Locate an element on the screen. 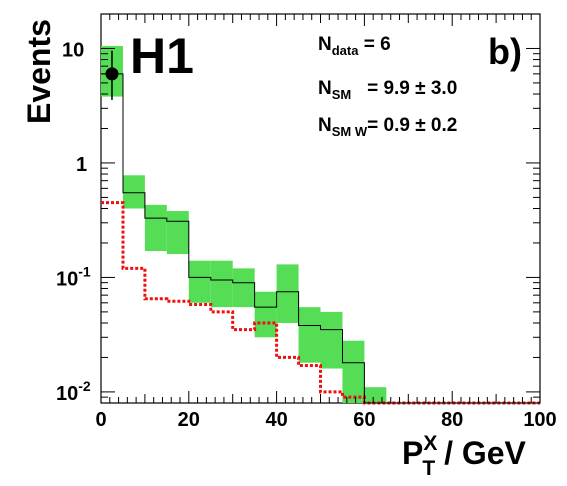  n-sm-w-text: NSM W= 0.9 ± 0.2 is located at coordinates (387, 127).